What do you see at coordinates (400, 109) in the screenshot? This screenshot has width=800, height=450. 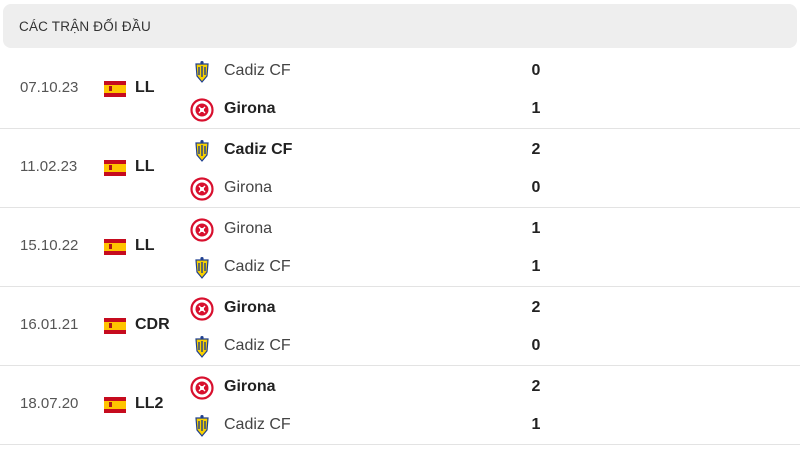 I see `away-team: Girona 1` at bounding box center [400, 109].